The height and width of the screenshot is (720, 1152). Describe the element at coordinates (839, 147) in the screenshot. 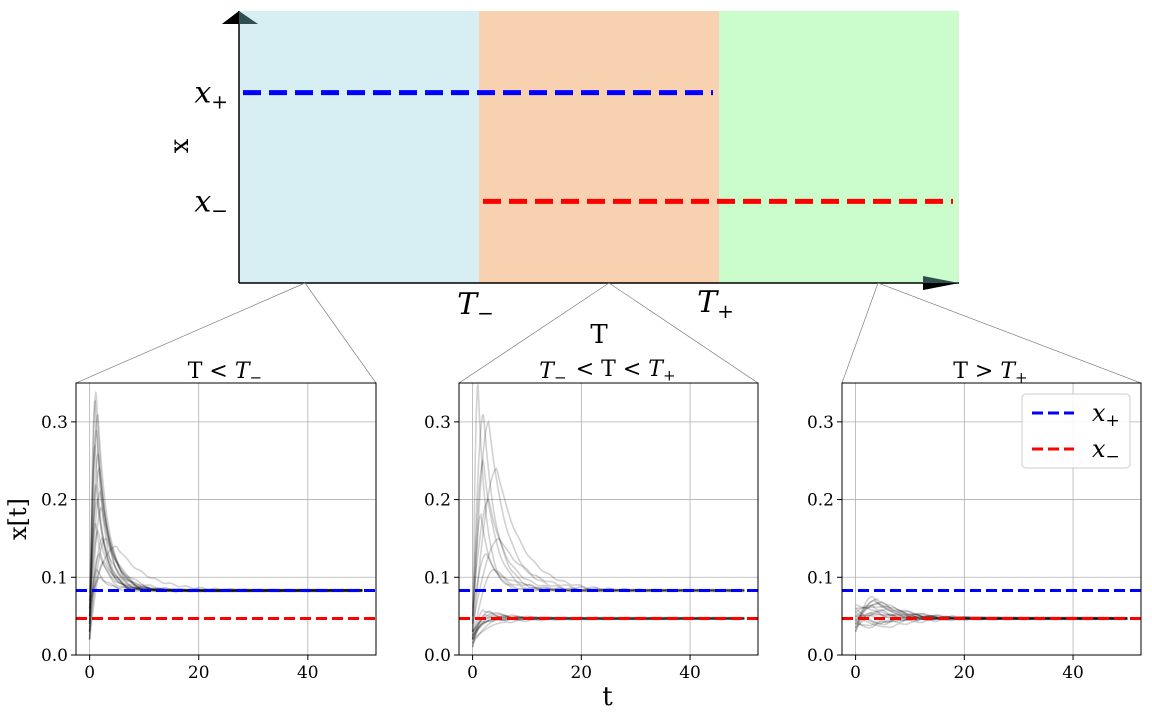

I see `region-high` at that location.